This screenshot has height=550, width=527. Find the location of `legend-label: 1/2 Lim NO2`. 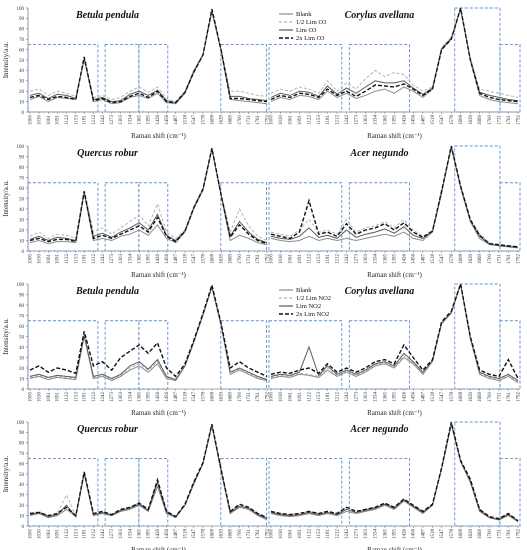

legend-label: 1/2 Lim NO2 is located at coordinates (313, 298).